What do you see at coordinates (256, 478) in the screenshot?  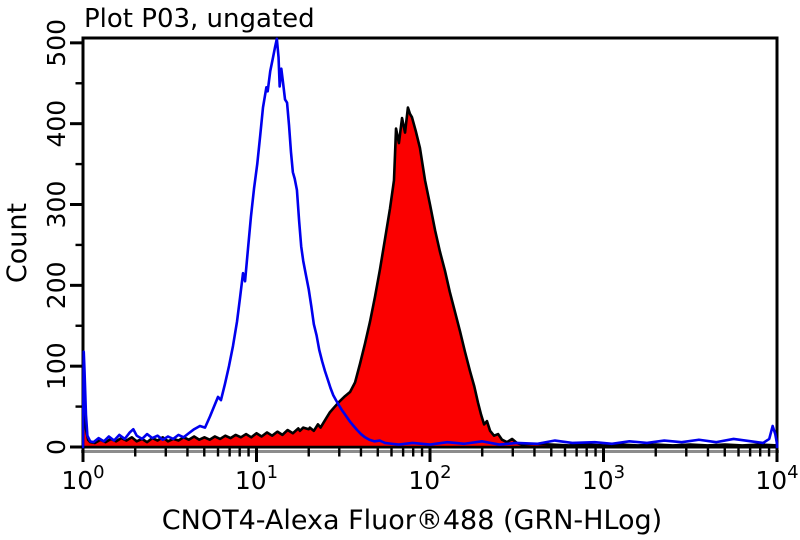 I see `x-tick-label: 10¹` at bounding box center [256, 478].